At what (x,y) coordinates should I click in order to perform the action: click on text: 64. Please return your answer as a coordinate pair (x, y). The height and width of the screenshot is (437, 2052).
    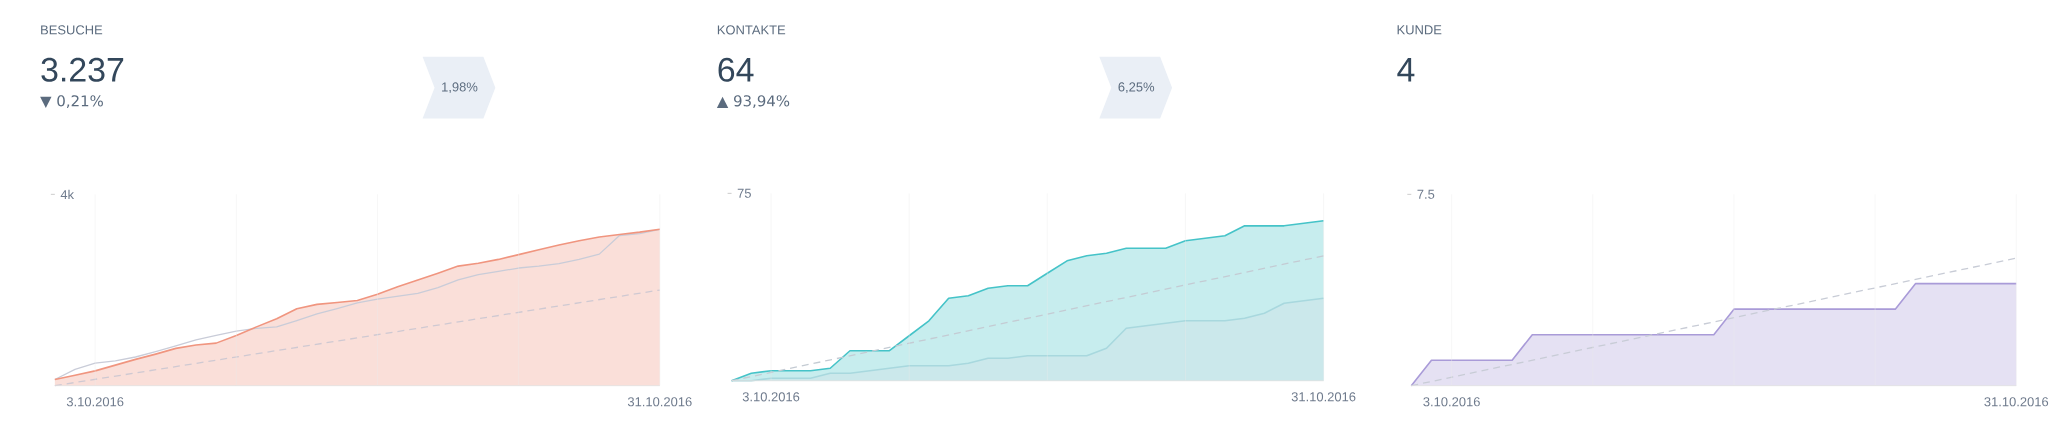
    Looking at the image, I should click on (736, 69).